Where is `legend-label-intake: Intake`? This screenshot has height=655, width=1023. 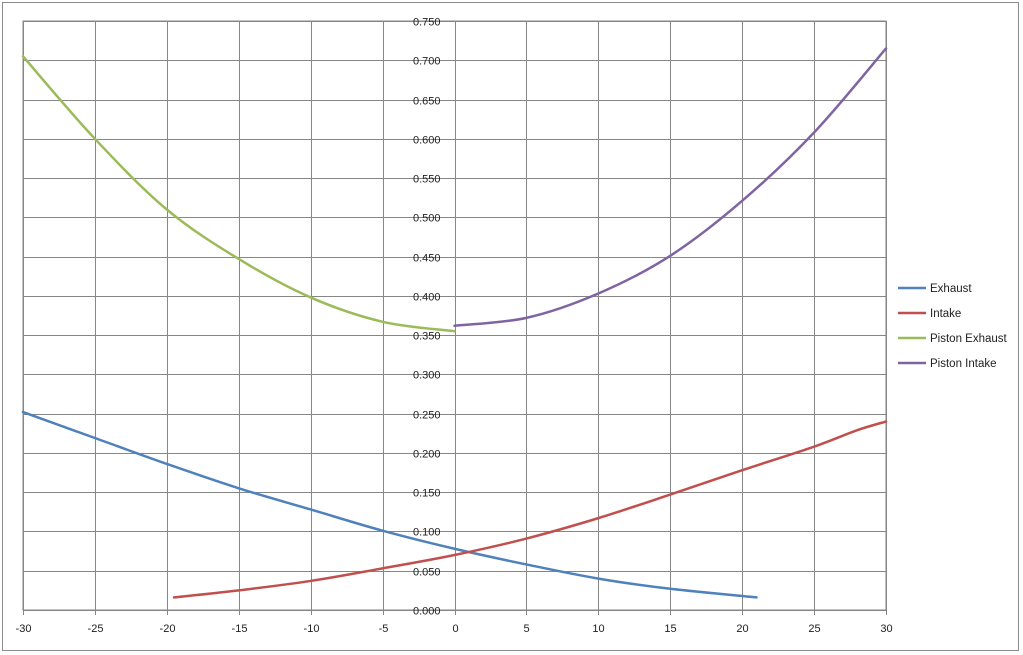
legend-label-intake: Intake is located at coordinates (945, 314).